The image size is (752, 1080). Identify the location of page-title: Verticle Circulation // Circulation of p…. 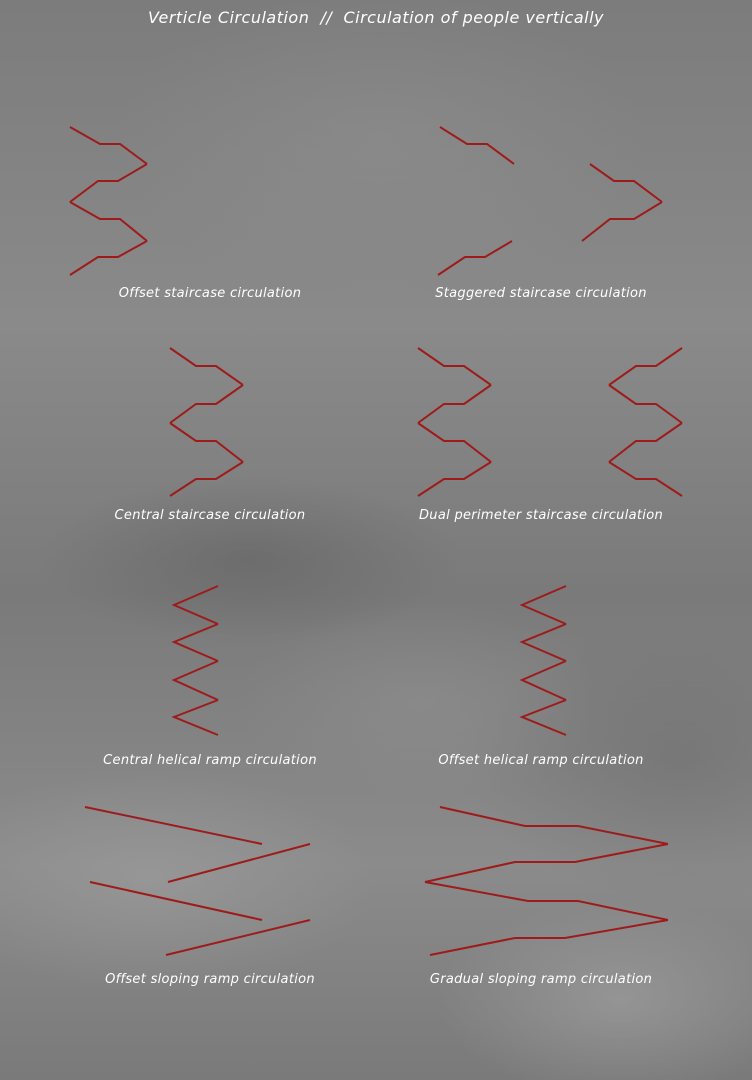
(376, 17).